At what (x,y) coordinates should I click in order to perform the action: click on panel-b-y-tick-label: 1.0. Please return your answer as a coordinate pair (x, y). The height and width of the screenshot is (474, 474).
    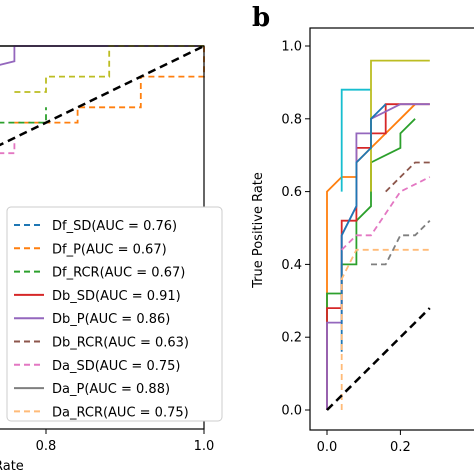
    Looking at the image, I should click on (291, 47).